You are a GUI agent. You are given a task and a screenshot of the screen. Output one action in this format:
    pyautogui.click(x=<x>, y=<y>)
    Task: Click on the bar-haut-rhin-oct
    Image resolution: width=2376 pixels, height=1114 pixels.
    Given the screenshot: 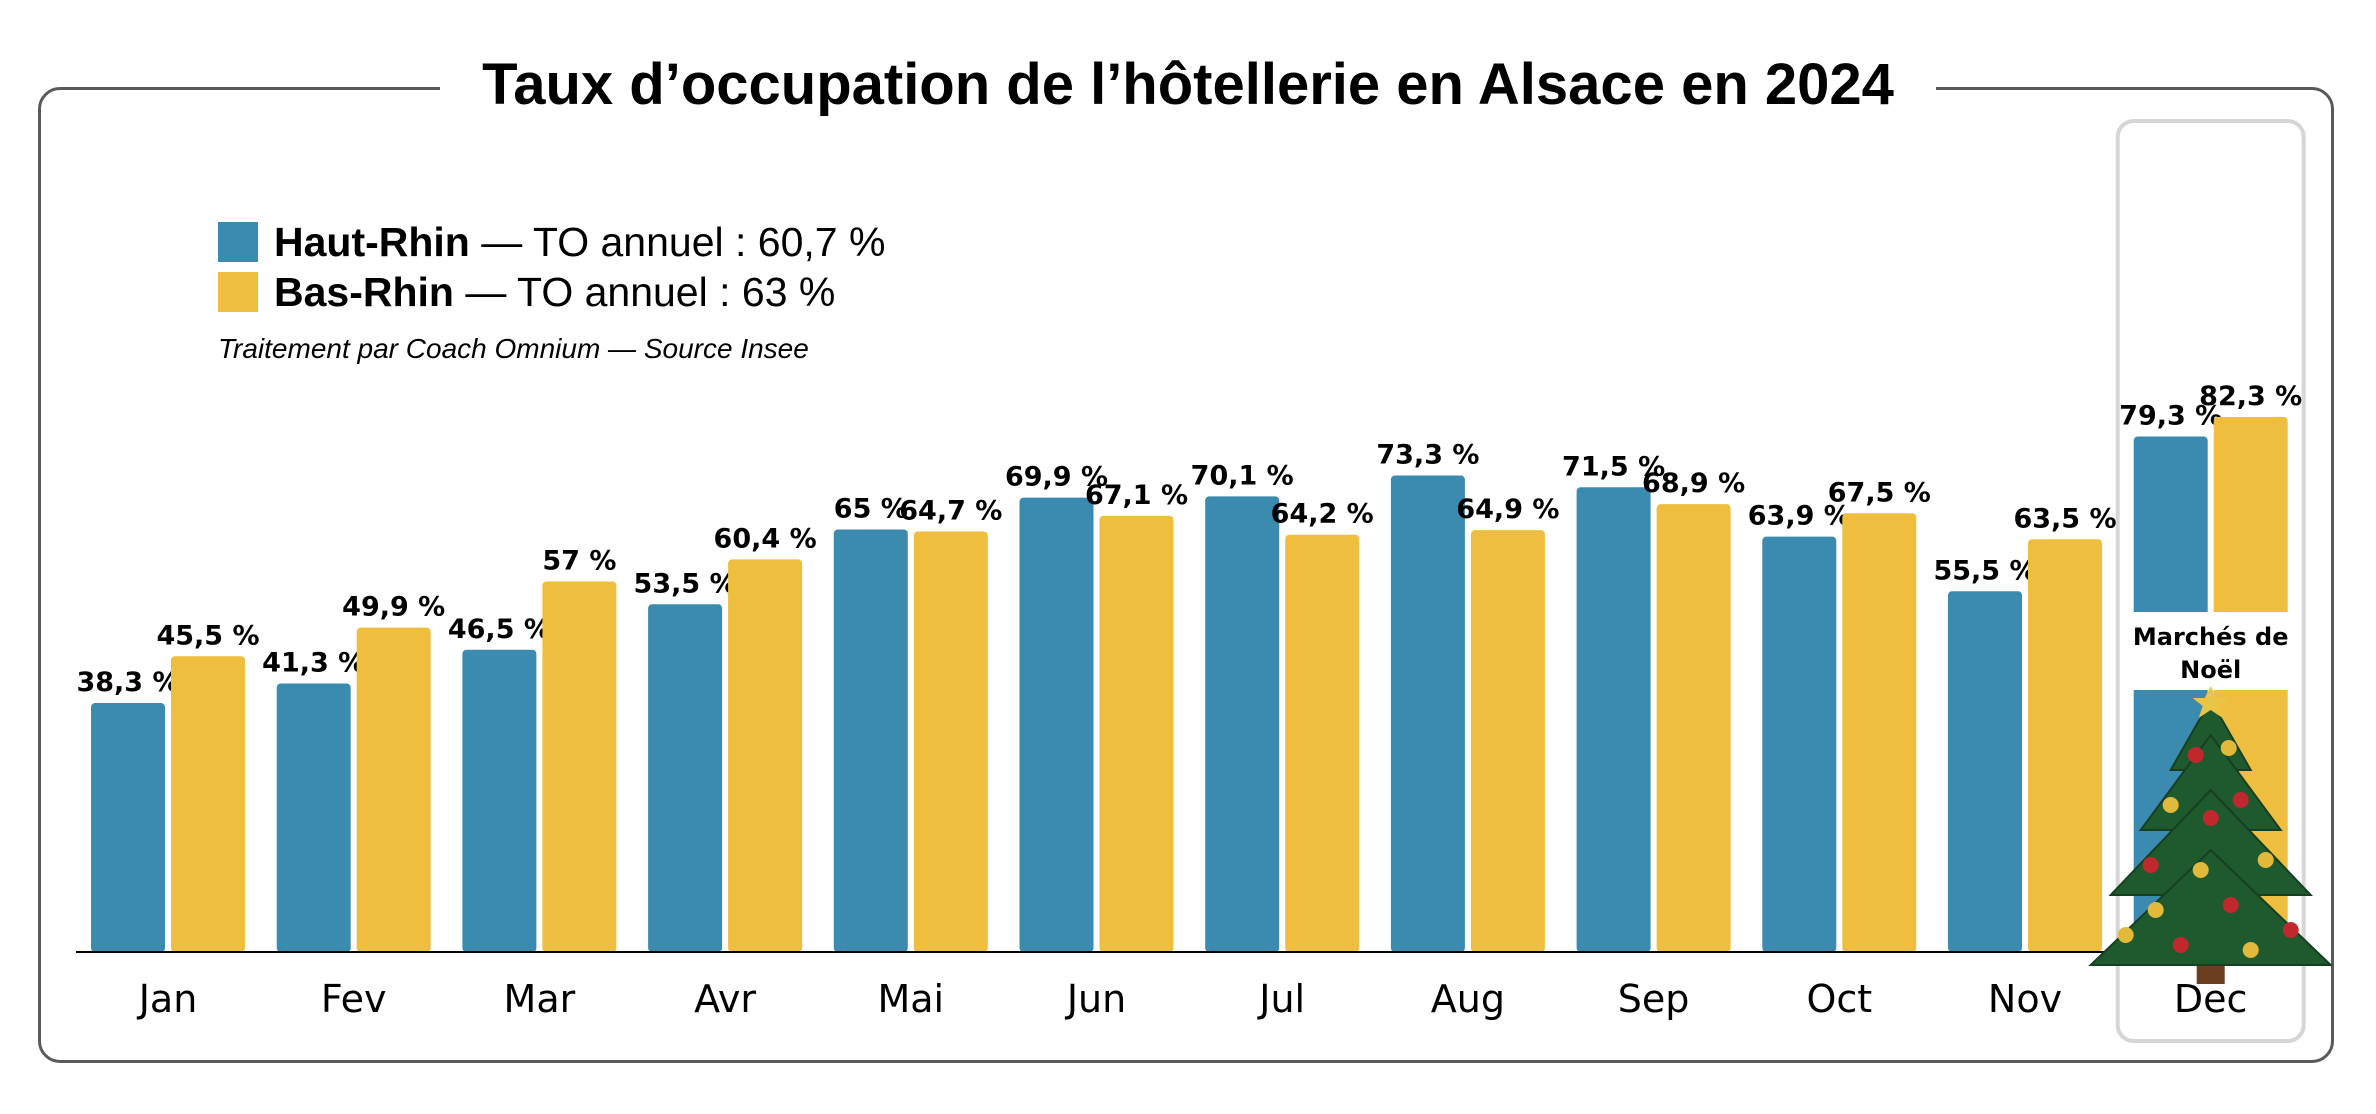 What is the action you would take?
    pyautogui.click(x=1799, y=744)
    